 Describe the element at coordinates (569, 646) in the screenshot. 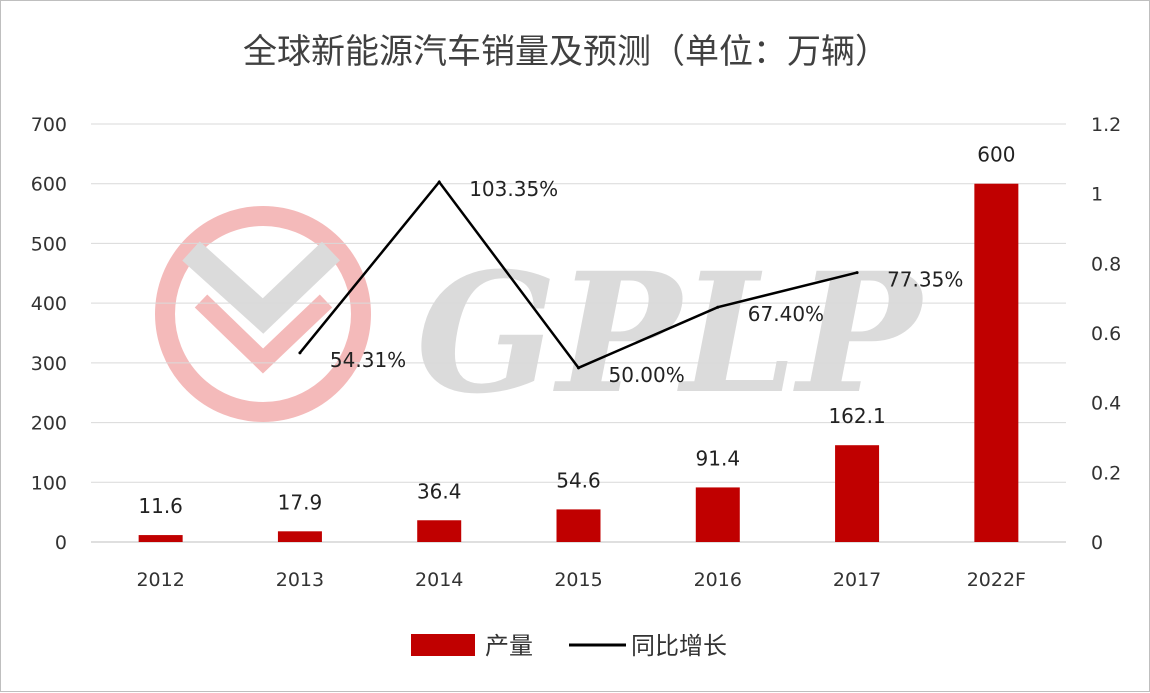

I see `legend: 产量 同比增长` at that location.